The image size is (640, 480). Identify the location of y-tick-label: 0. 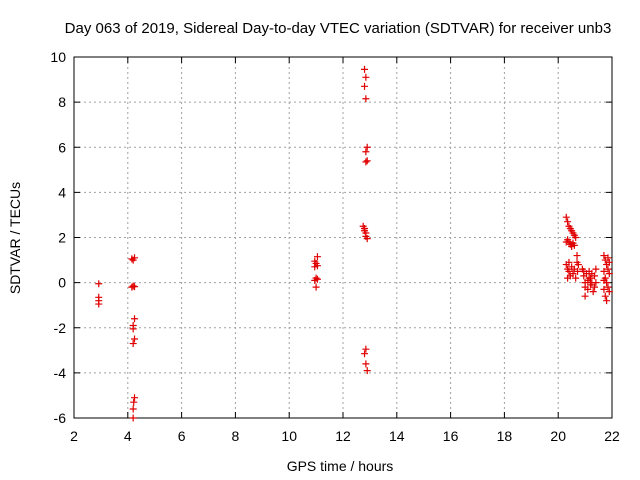
(62, 283).